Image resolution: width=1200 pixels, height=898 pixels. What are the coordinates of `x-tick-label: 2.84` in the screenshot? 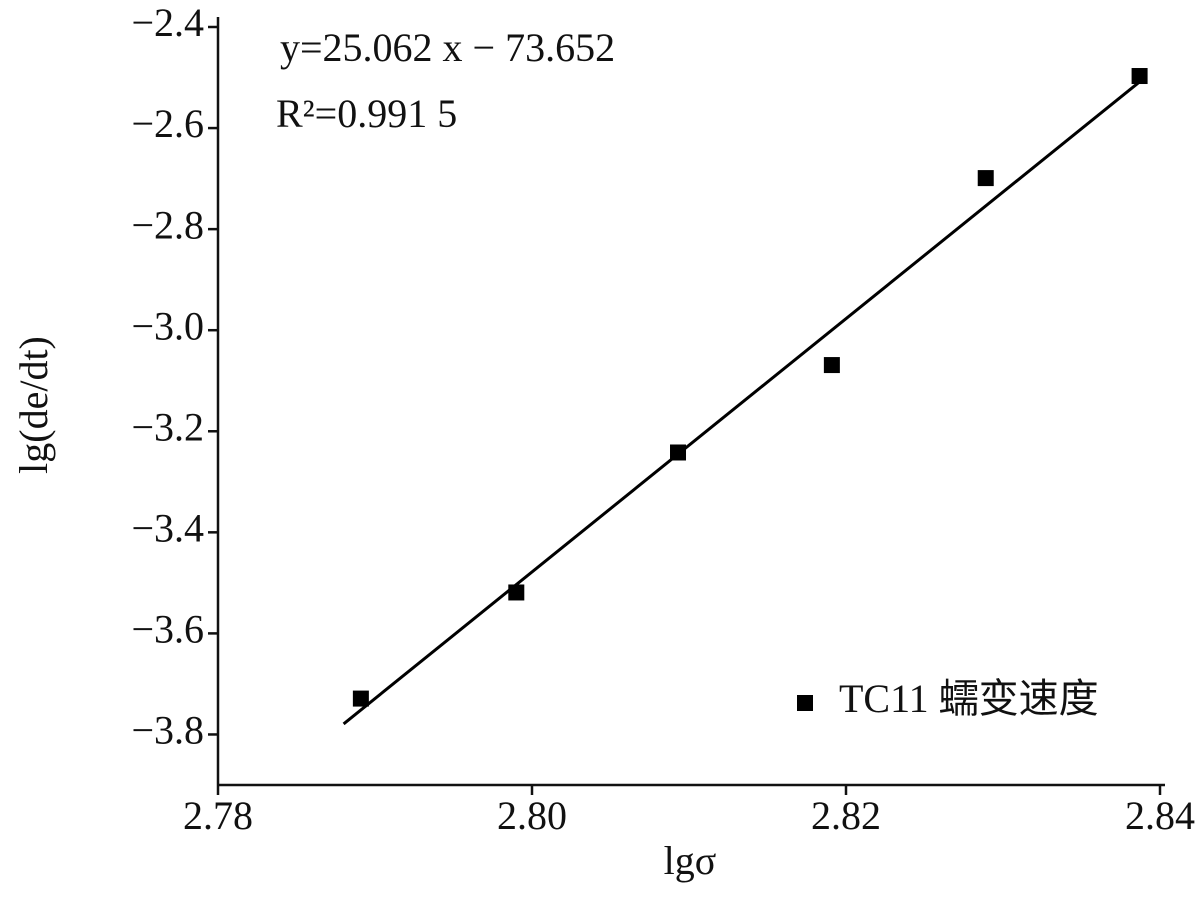 It's located at (1160, 815).